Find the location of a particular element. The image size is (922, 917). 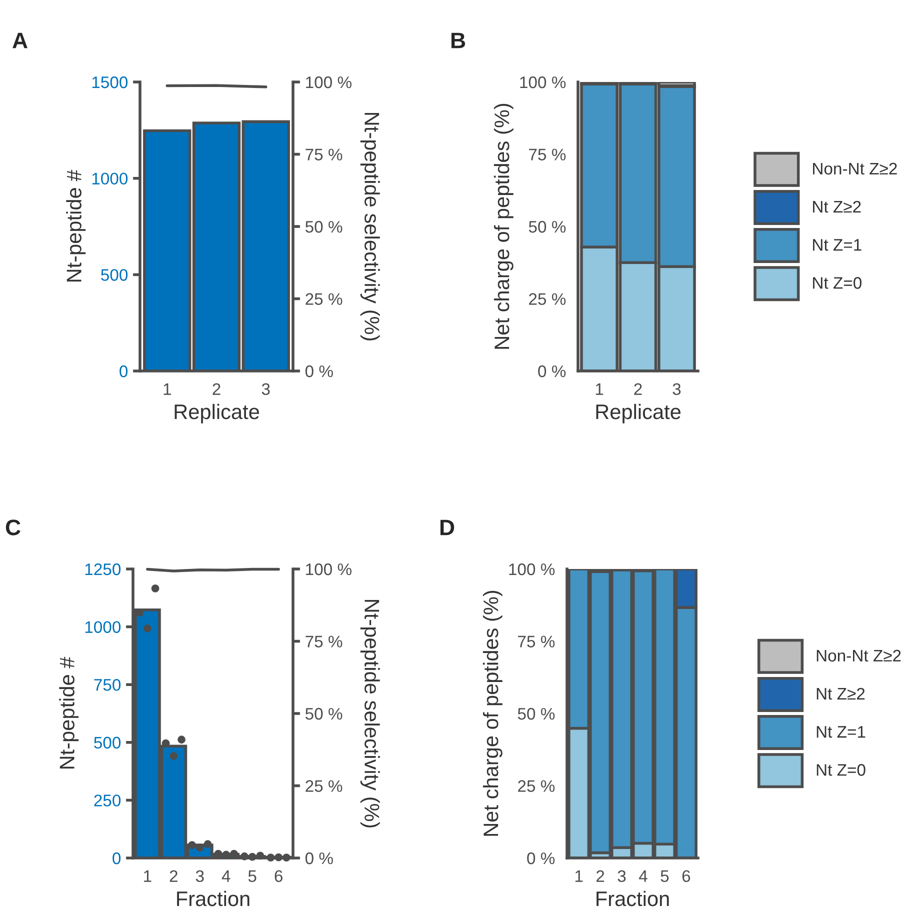

text: B is located at coordinates (458, 40).